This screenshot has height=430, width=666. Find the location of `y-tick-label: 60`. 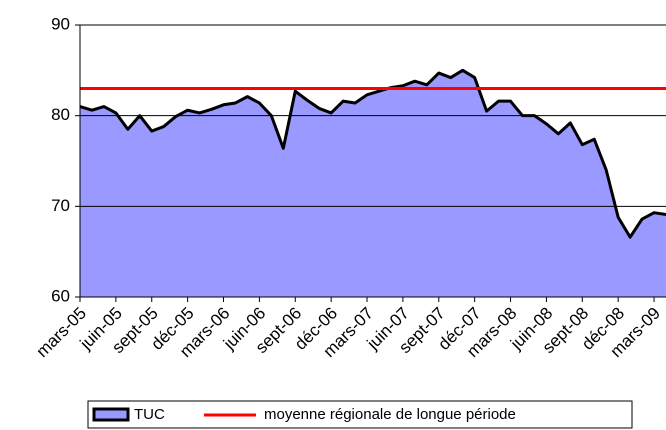

y-tick-label: 60 is located at coordinates (60, 295).